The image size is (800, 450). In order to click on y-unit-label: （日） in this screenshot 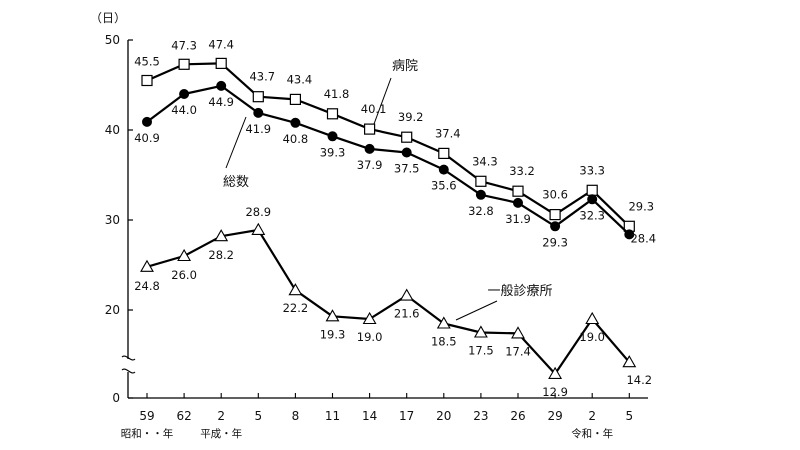, I will do `click(108, 18)`.